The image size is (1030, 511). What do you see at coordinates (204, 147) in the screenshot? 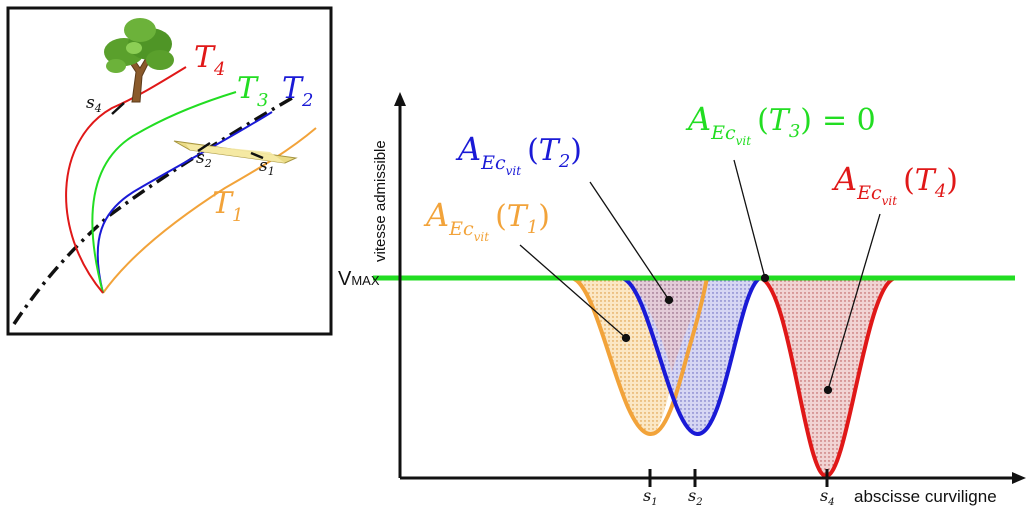
I see `s2-mark-tick` at bounding box center [204, 147].